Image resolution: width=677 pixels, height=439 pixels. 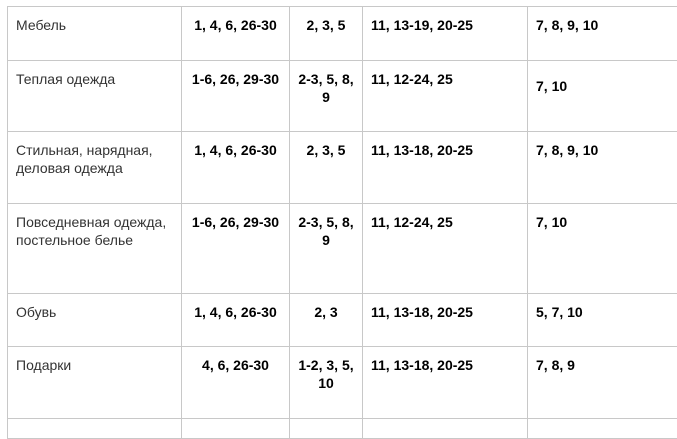 What do you see at coordinates (95, 96) in the screenshot?
I see `category-cell: Теплая одежда` at bounding box center [95, 96].